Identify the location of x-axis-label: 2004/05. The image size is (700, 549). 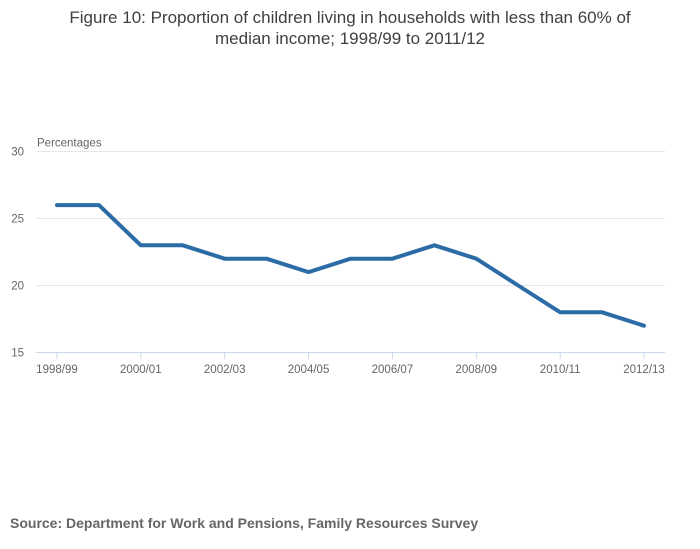
(309, 370).